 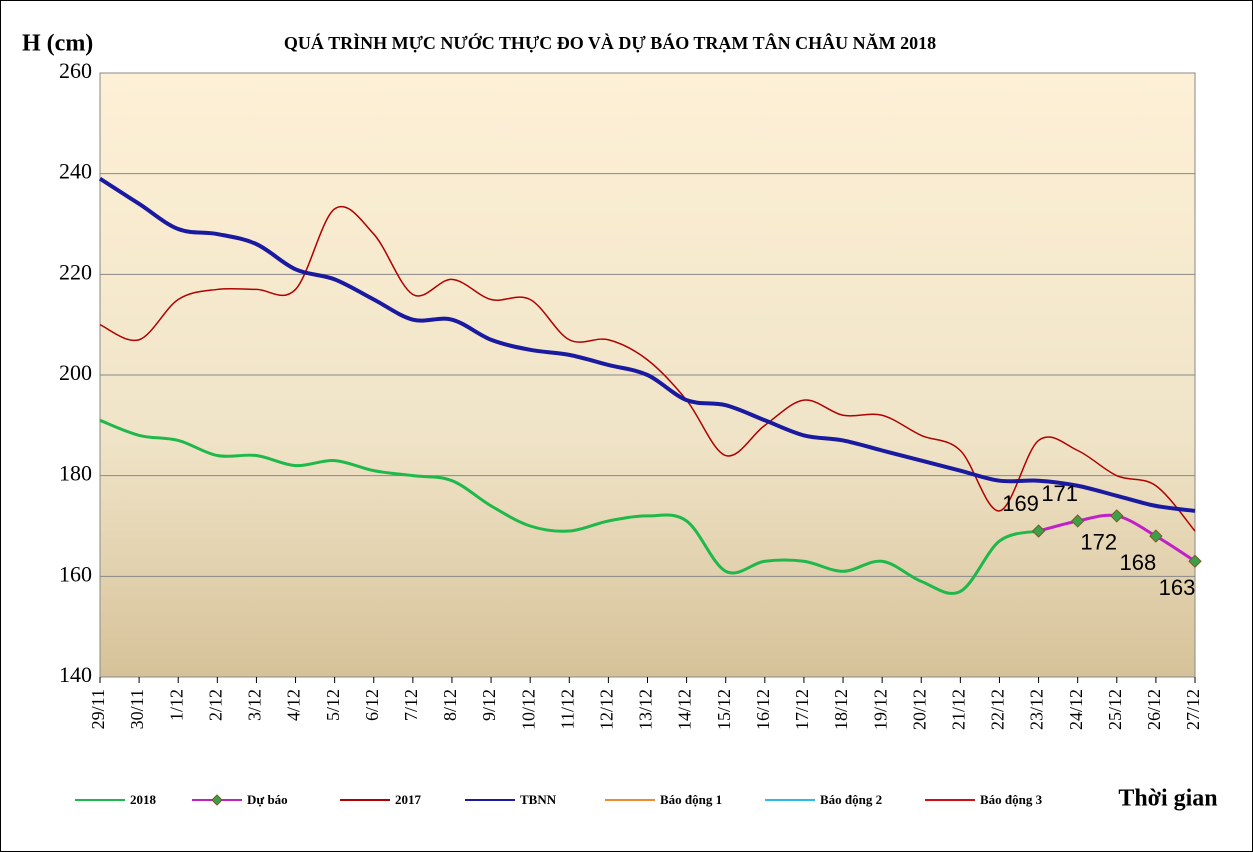 What do you see at coordinates (75, 171) in the screenshot?
I see `y-tick-label: 240` at bounding box center [75, 171].